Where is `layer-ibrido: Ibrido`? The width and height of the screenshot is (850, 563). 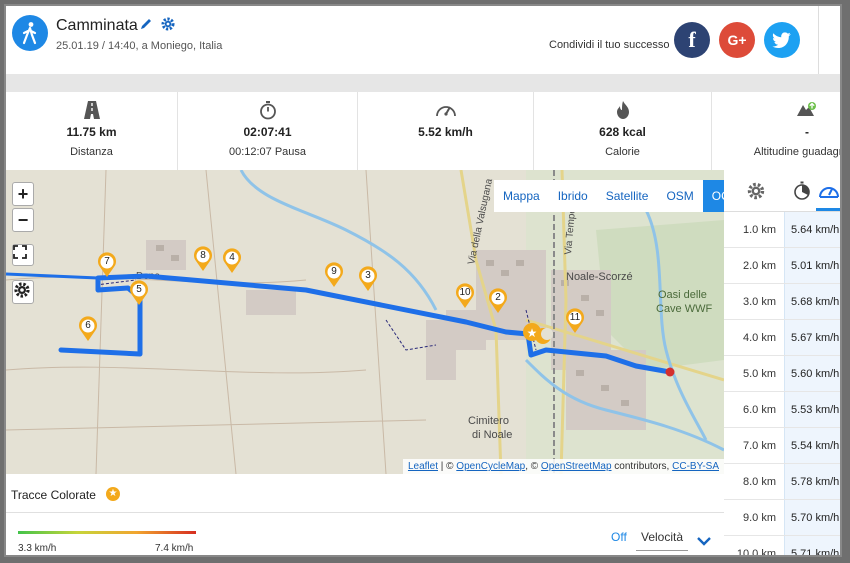 layer-ibrido: Ibrido is located at coordinates (572, 196).